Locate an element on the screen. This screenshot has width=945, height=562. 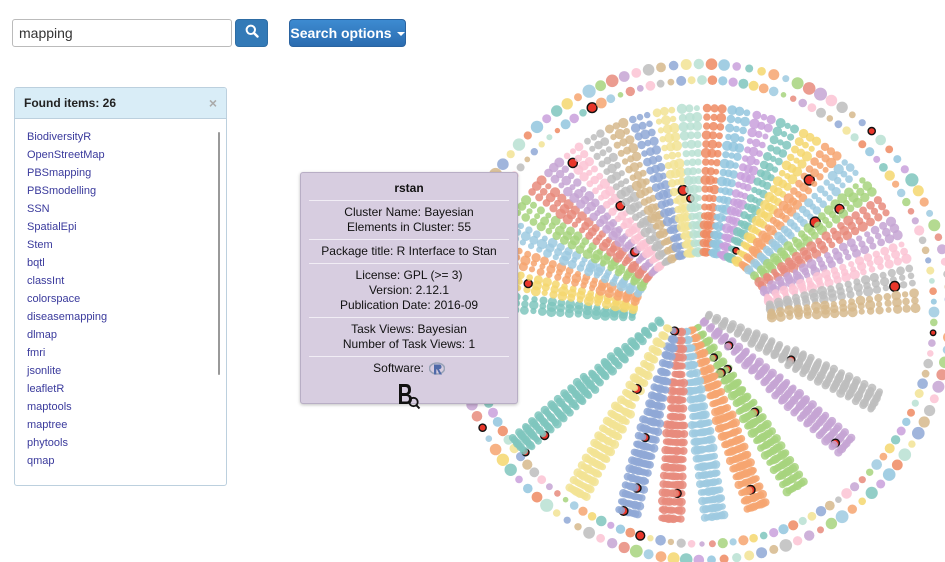
found-item-link: colorspace is located at coordinates (54, 299).